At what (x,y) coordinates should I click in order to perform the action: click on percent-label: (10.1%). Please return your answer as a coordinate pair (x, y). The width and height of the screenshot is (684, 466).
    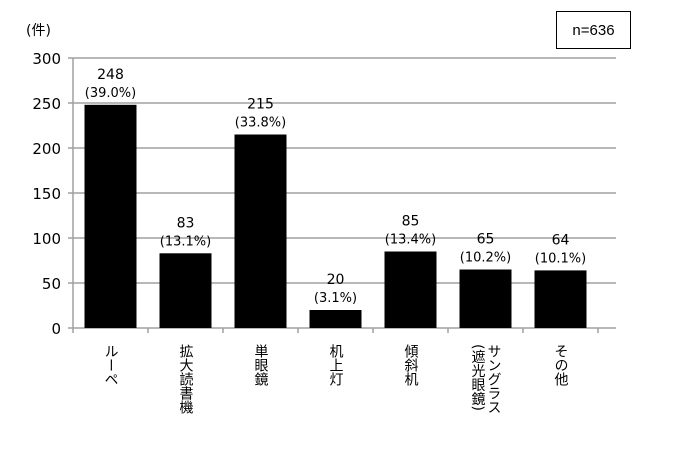
    Looking at the image, I should click on (560, 258).